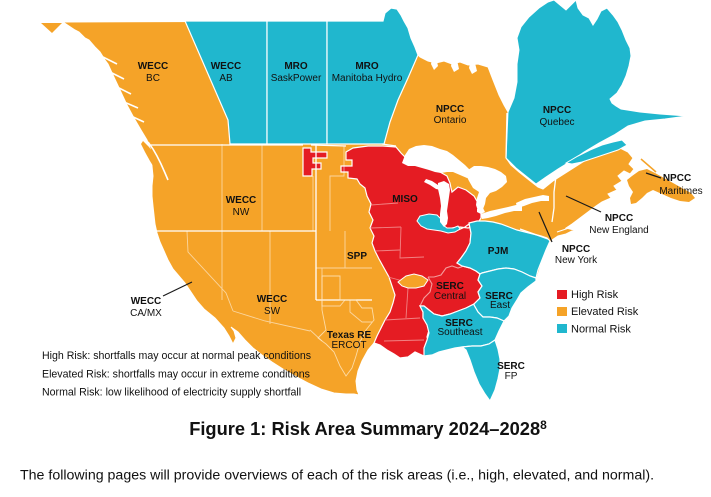  Describe the element at coordinates (272, 311) in the screenshot. I see `svg-text: SW` at that location.